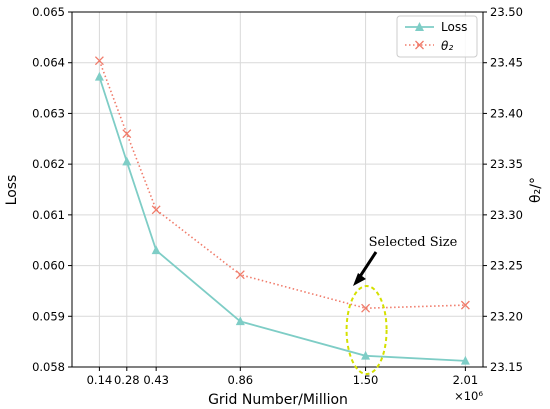 This screenshot has height=409, width=550. What do you see at coordinates (48, 63) in the screenshot?
I see `y-left-tick-label: 0.064` at bounding box center [48, 63].